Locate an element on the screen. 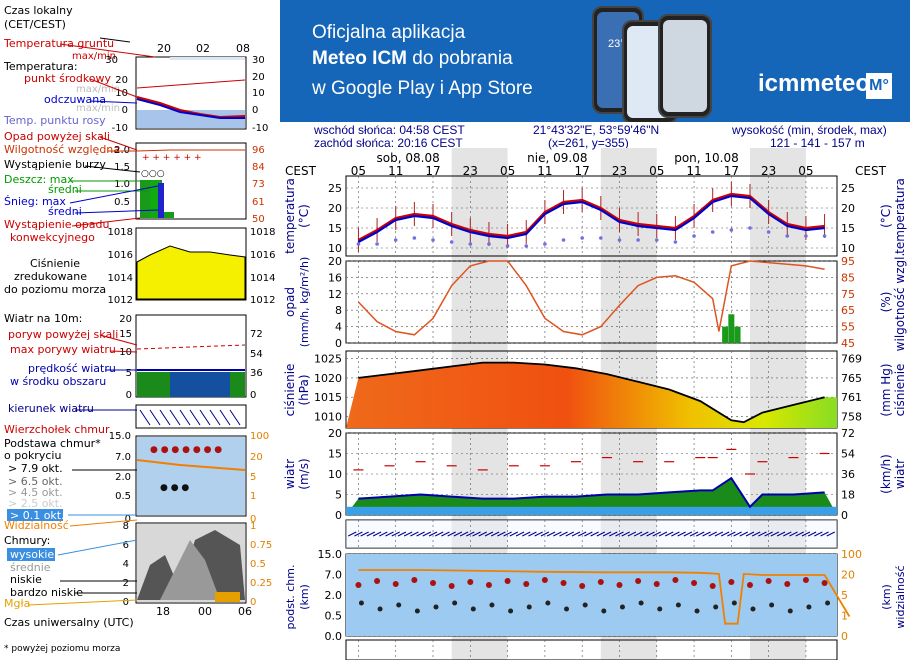  vis-axis-label: widzialność is located at coordinates (900, 596).